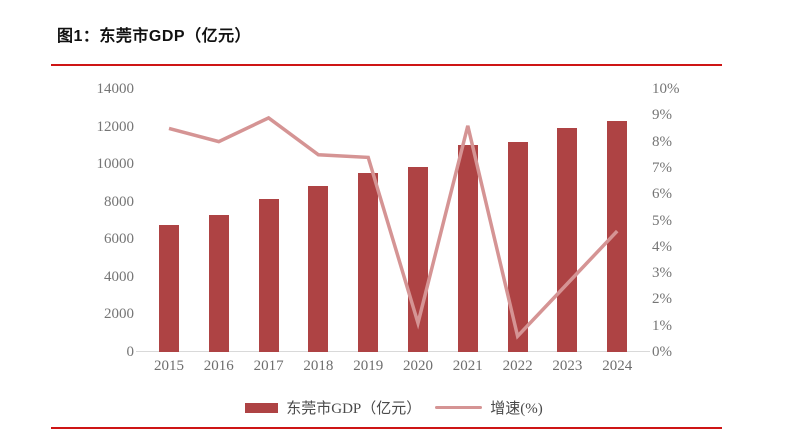 Image resolution: width=789 pixels, height=437 pixels. Describe the element at coordinates (662, 299) in the screenshot. I see `y-axis-right-tick: 2%` at that location.